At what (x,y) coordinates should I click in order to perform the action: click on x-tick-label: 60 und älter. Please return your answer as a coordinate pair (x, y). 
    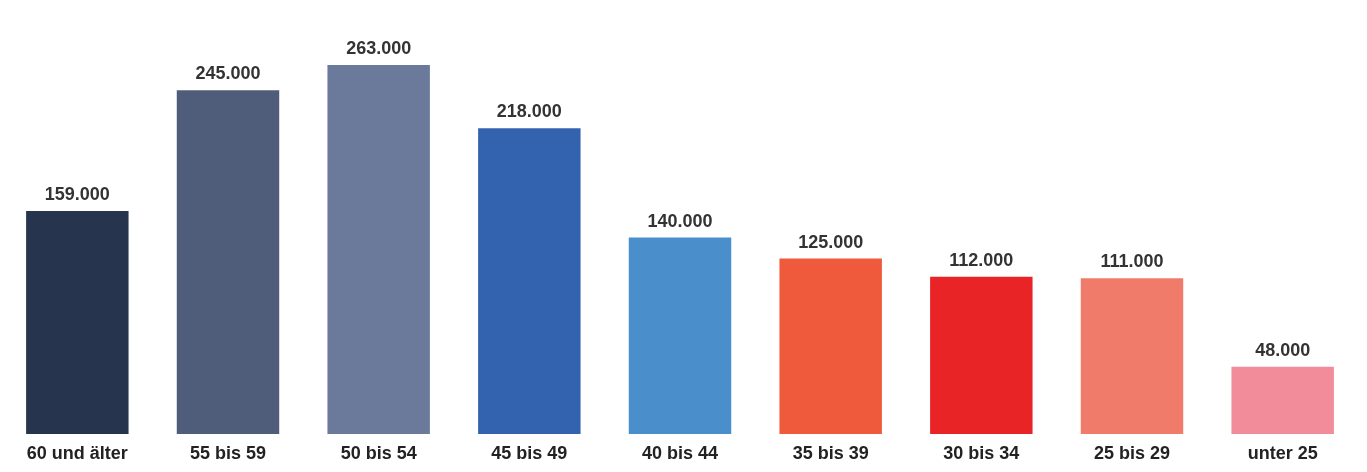
    Looking at the image, I should click on (77, 452).